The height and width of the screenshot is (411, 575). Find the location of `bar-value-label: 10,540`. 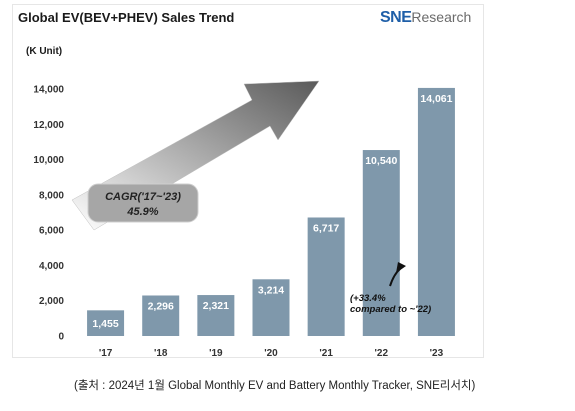

bar-value-label: 10,540 is located at coordinates (381, 161).